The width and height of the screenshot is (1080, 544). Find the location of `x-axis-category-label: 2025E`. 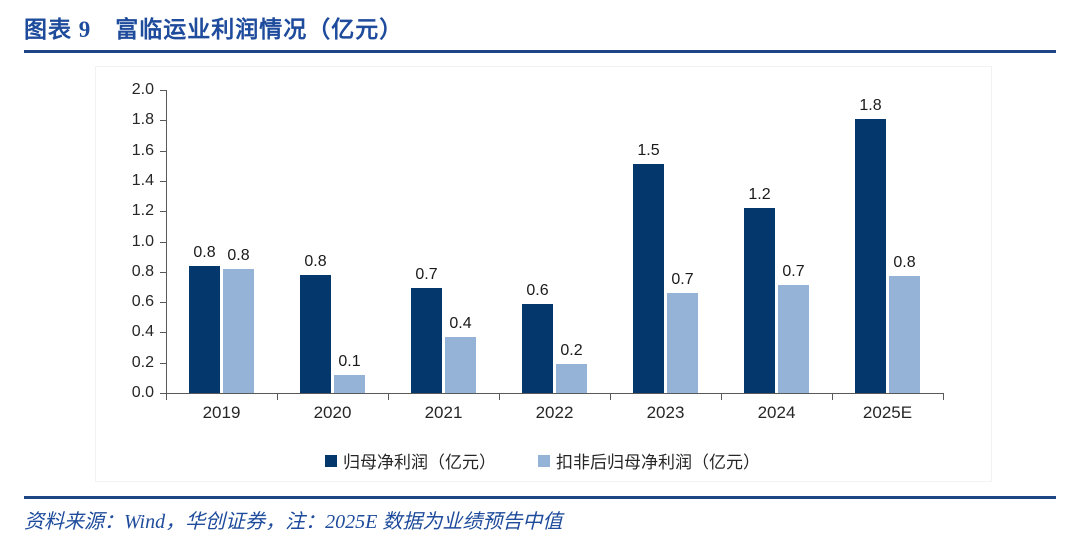

x-axis-category-label: 2025E is located at coordinates (887, 412).